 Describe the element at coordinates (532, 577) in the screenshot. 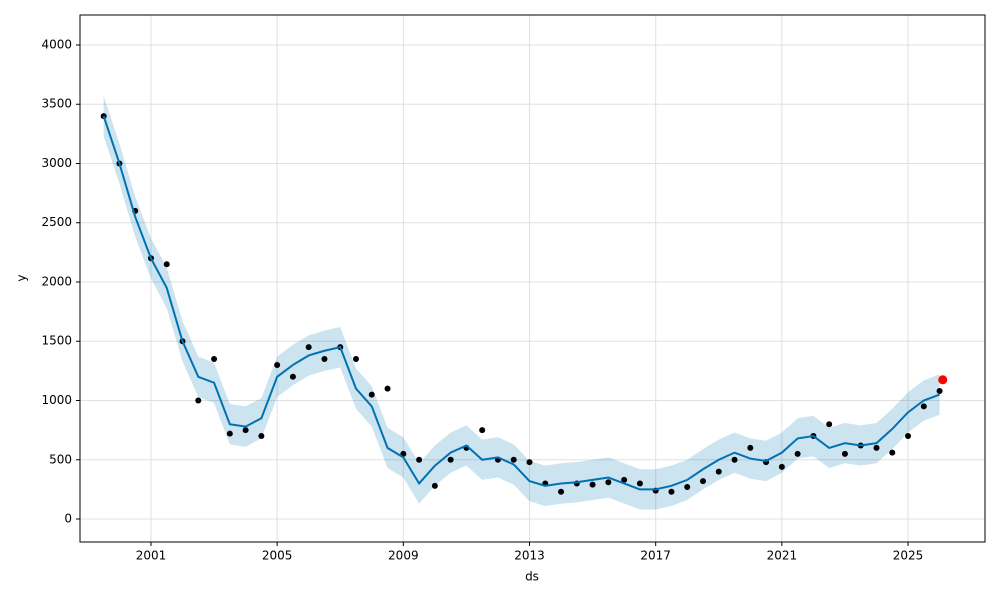

I see `x-axis-label: ds` at that location.